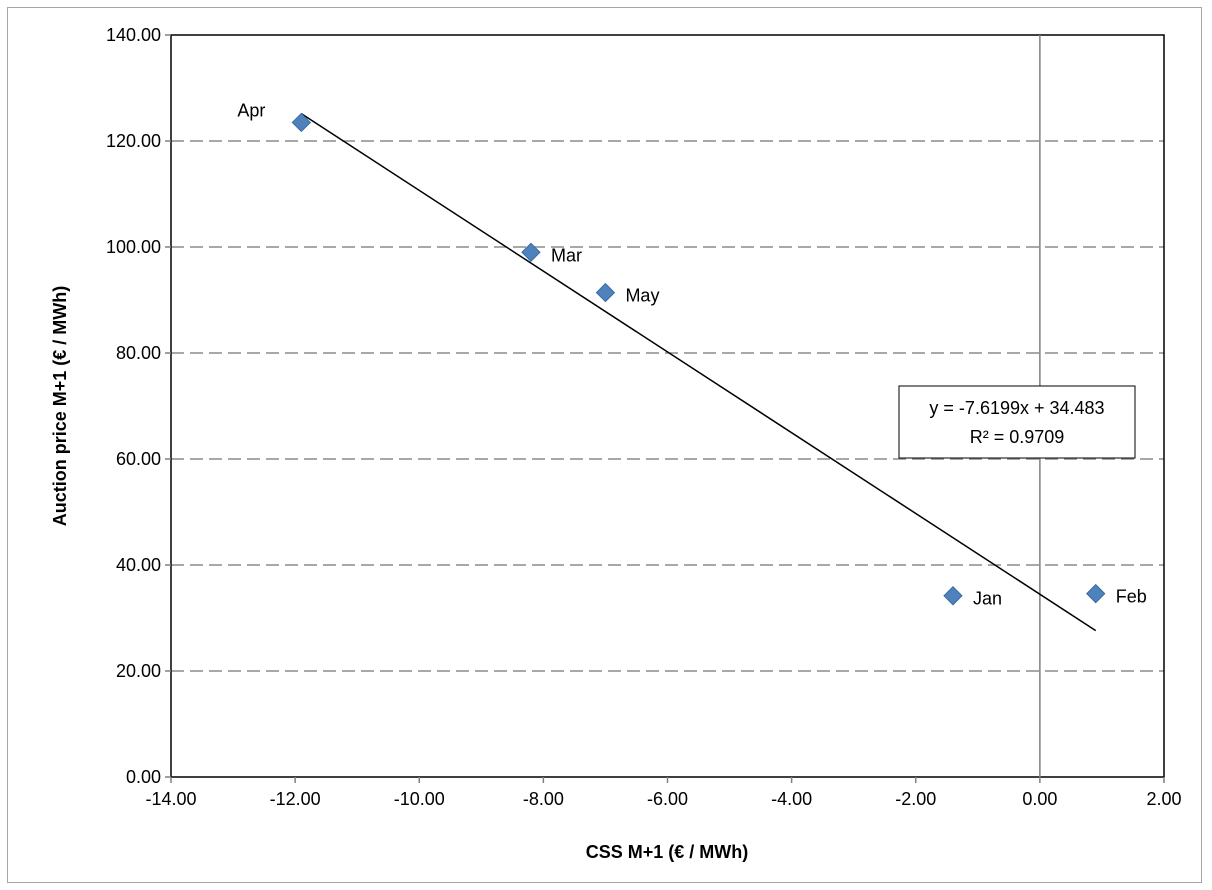  Describe the element at coordinates (1016, 408) in the screenshot. I see `trendline-equation: y = -7.6199x + 34.483` at that location.